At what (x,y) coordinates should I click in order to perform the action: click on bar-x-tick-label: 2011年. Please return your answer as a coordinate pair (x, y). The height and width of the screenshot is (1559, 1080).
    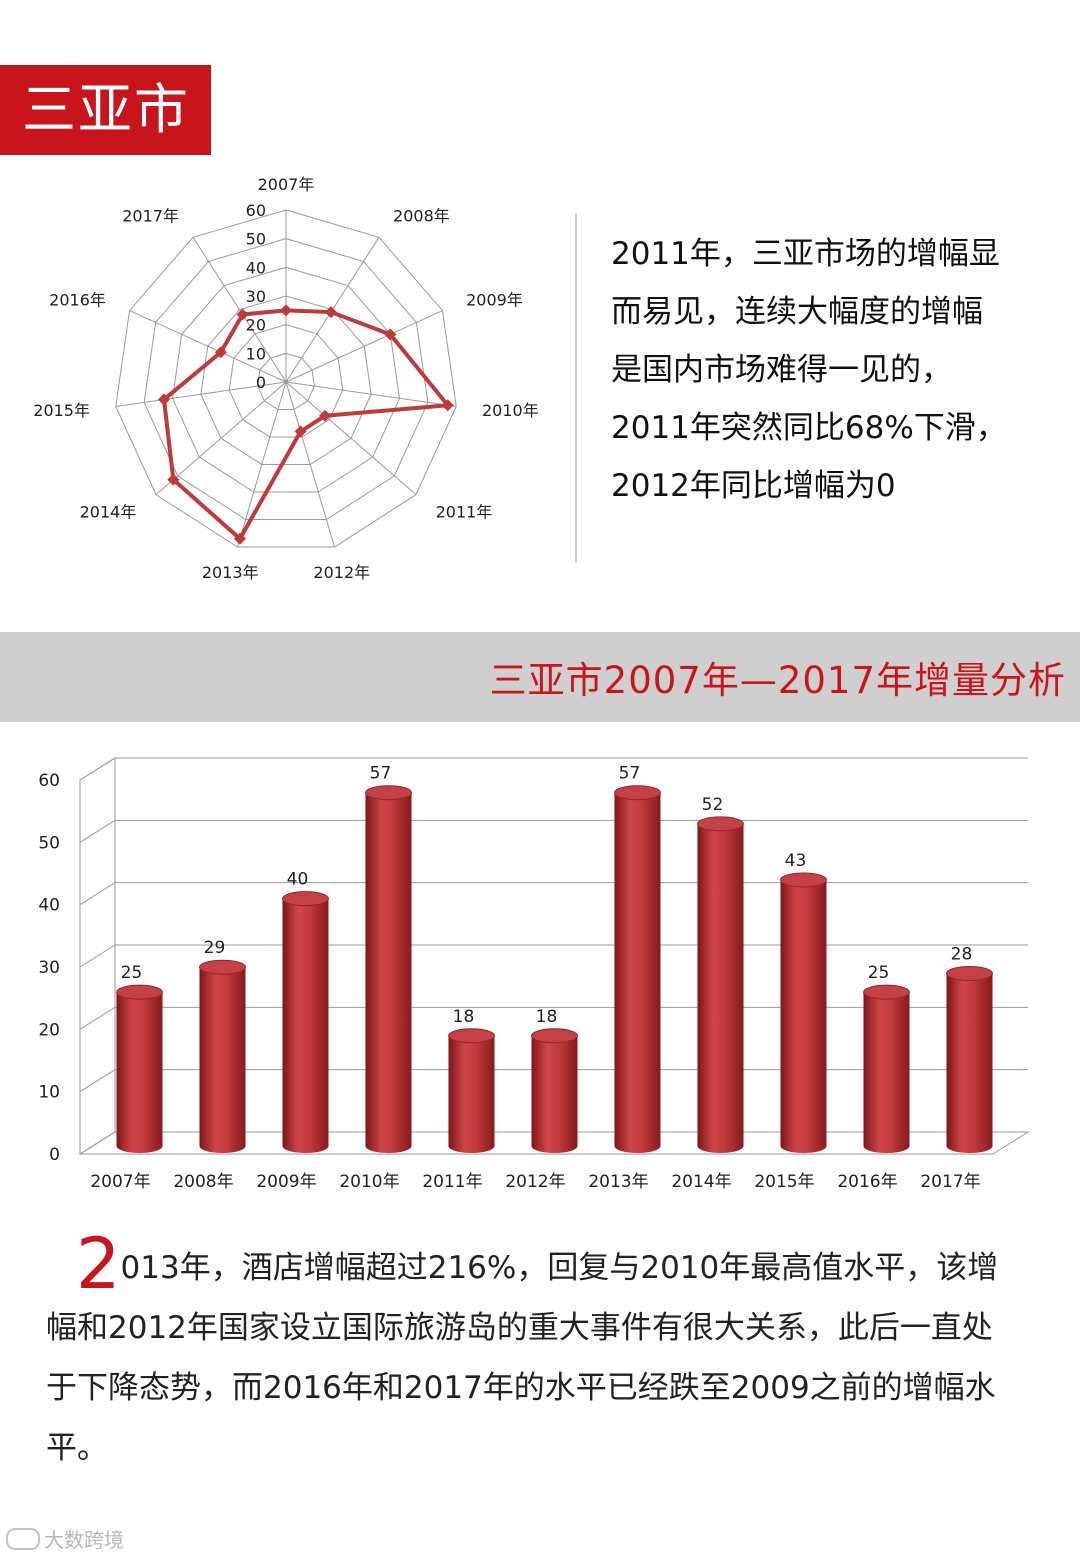
    Looking at the image, I should click on (452, 1182).